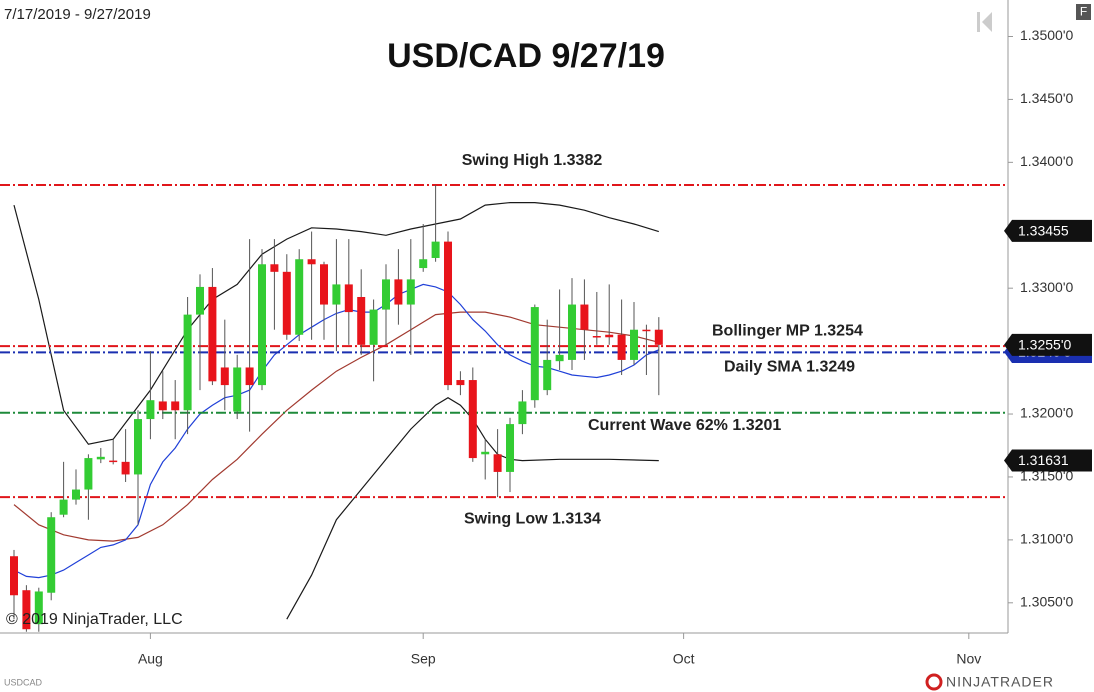  I want to click on indicator-line, so click(472, 508).